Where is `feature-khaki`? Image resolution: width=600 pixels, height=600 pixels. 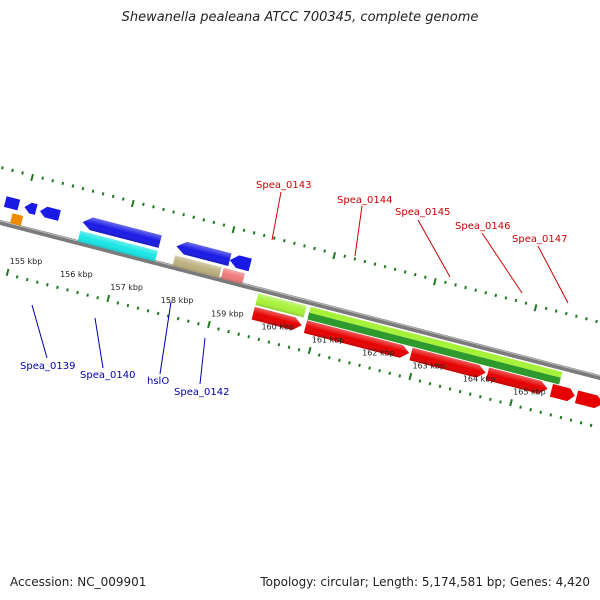
feature-khaki is located at coordinates (197, 266).